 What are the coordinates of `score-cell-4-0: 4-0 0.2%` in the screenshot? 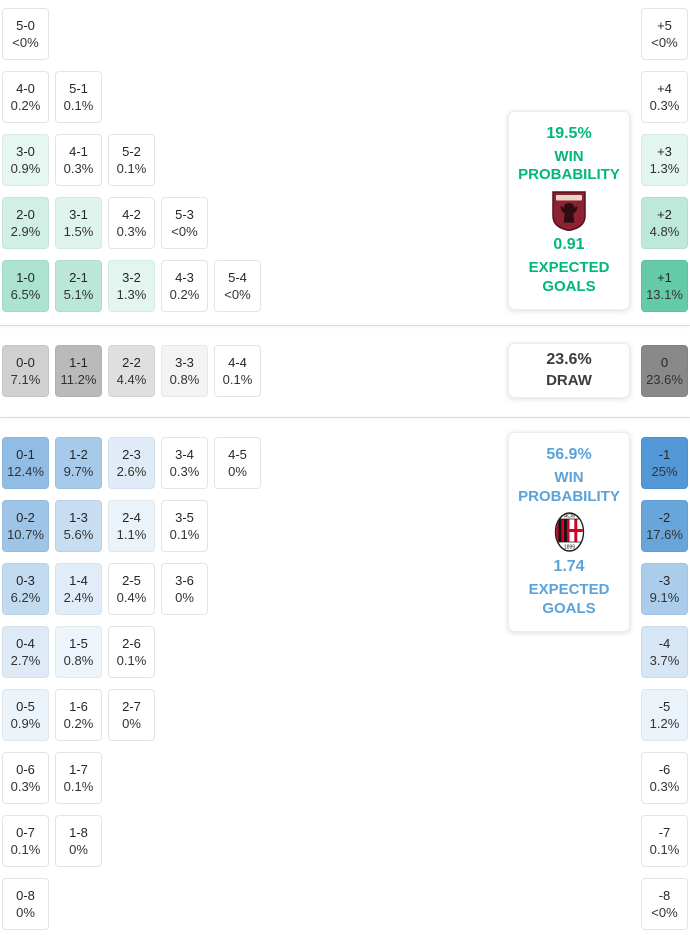 It's located at (25, 97).